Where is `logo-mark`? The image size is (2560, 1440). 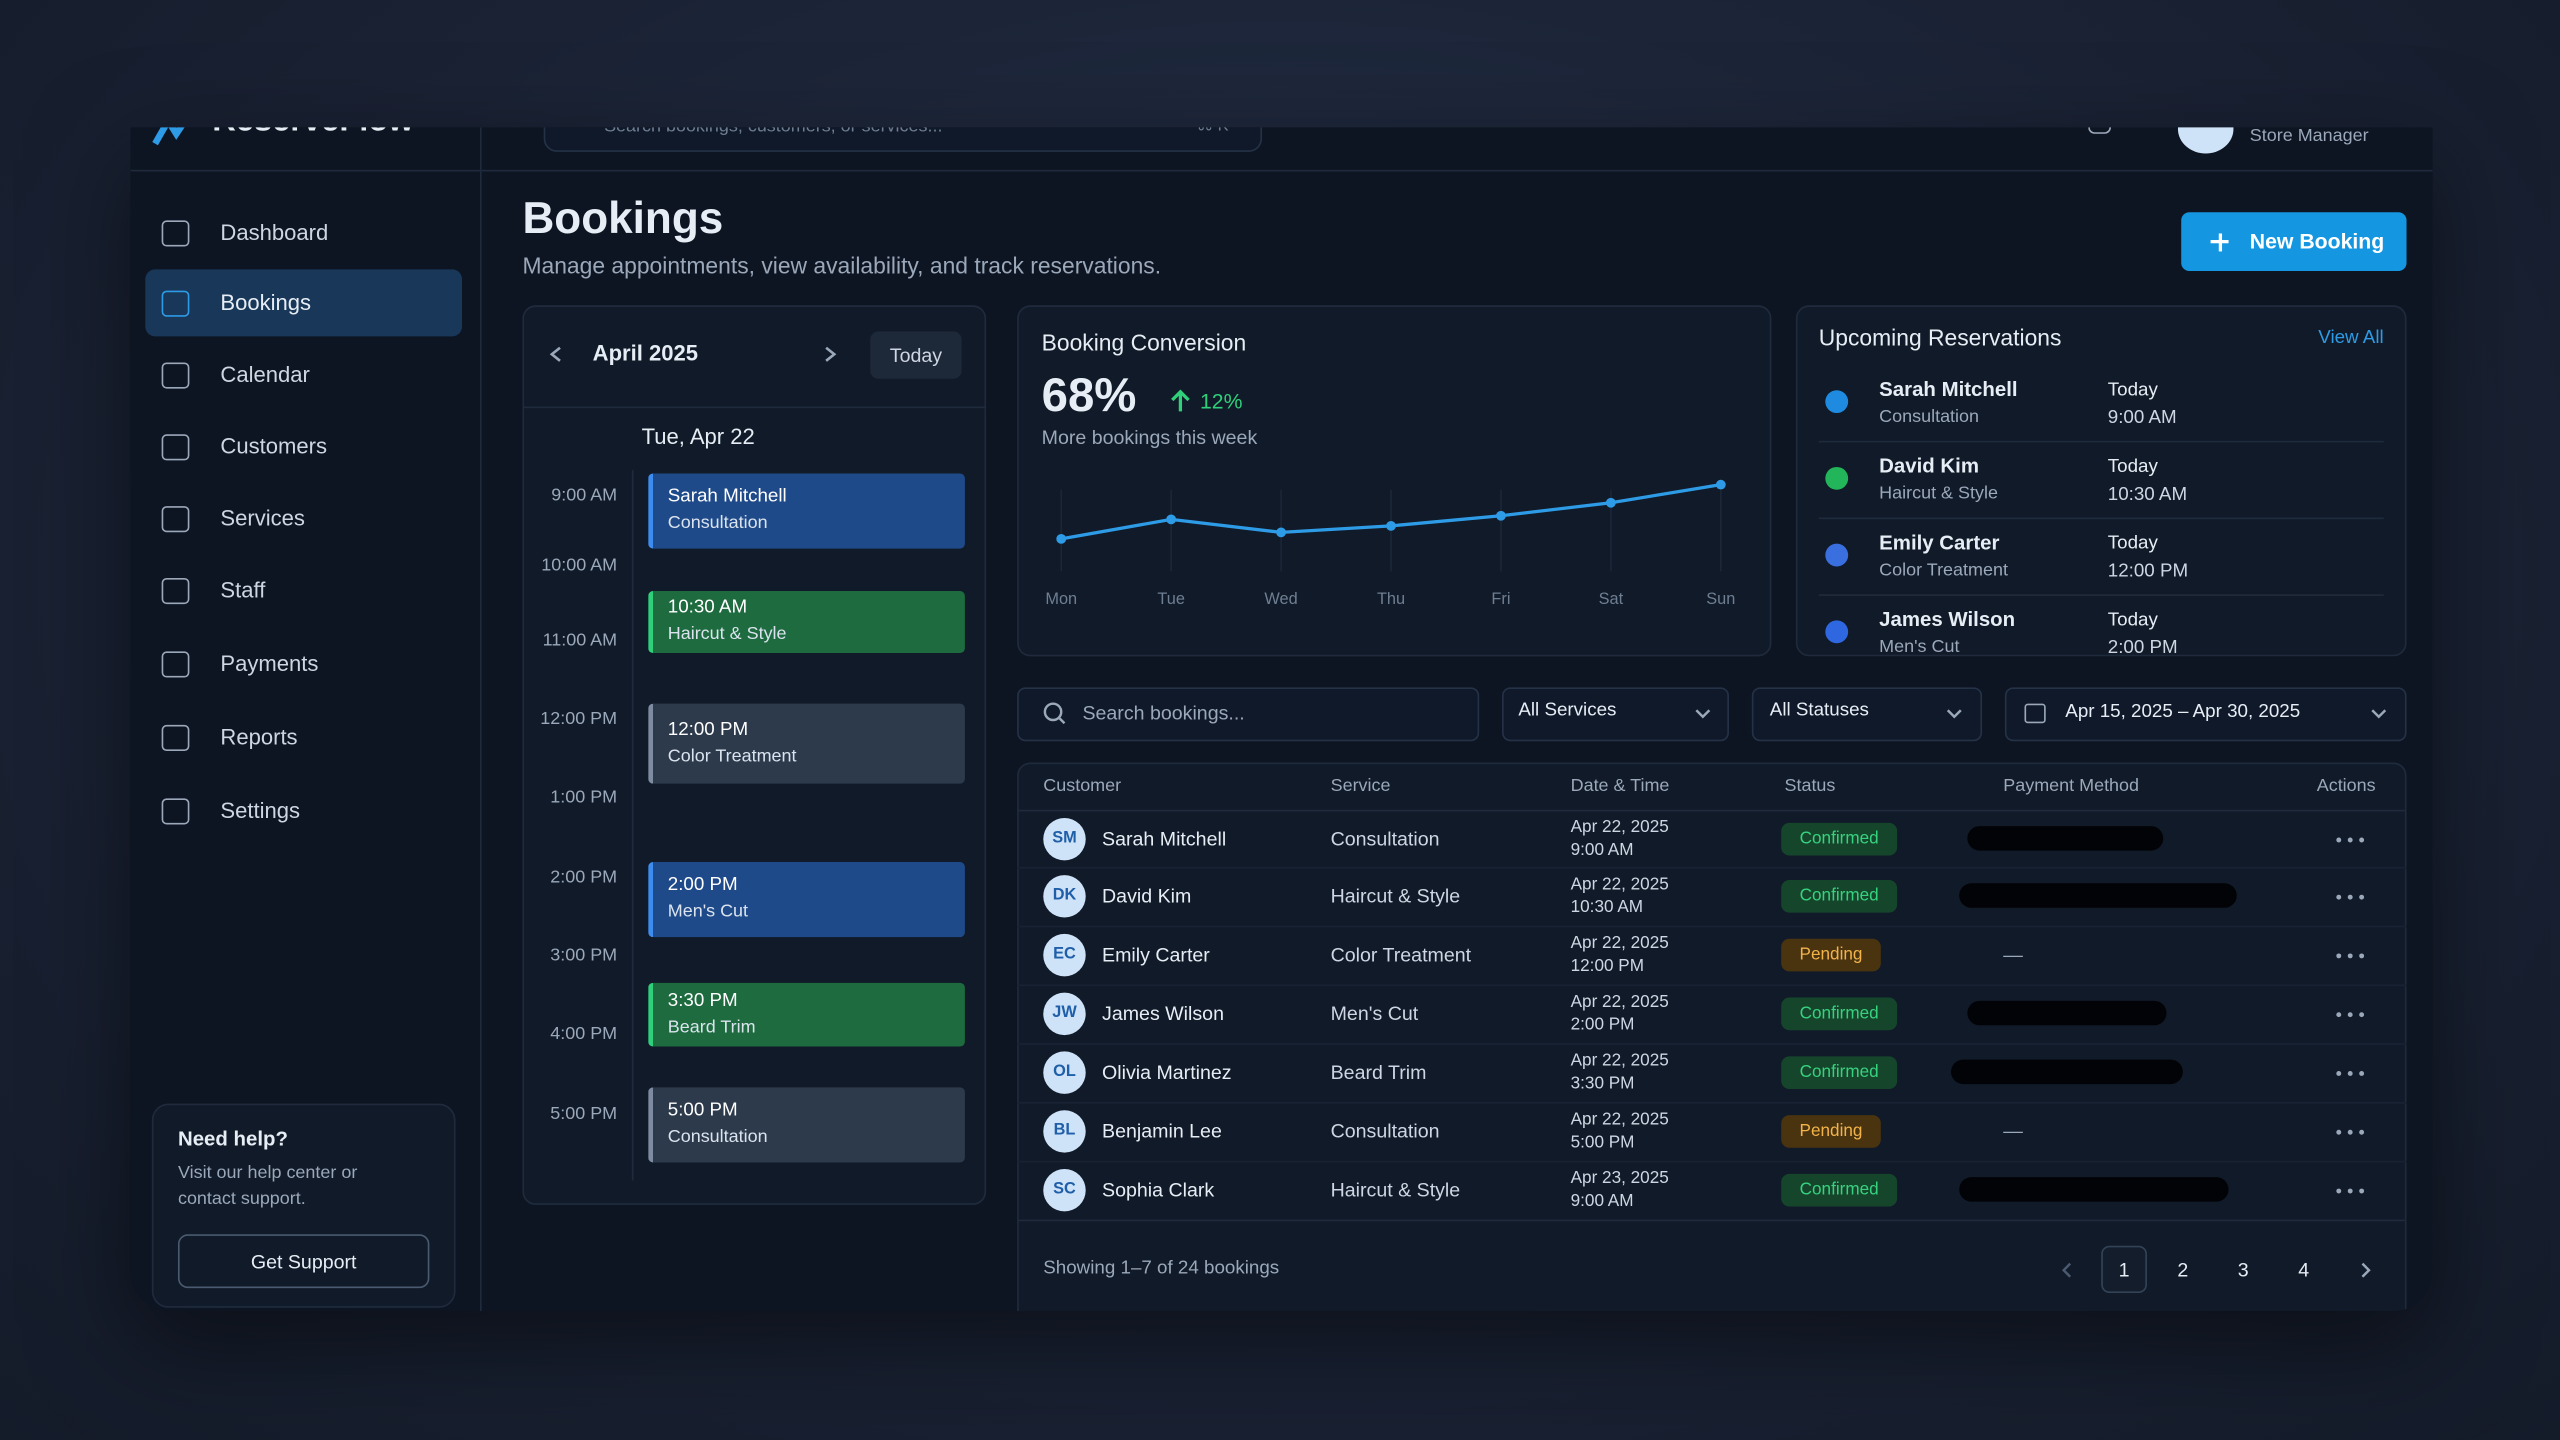
logo-mark is located at coordinates (168, 136).